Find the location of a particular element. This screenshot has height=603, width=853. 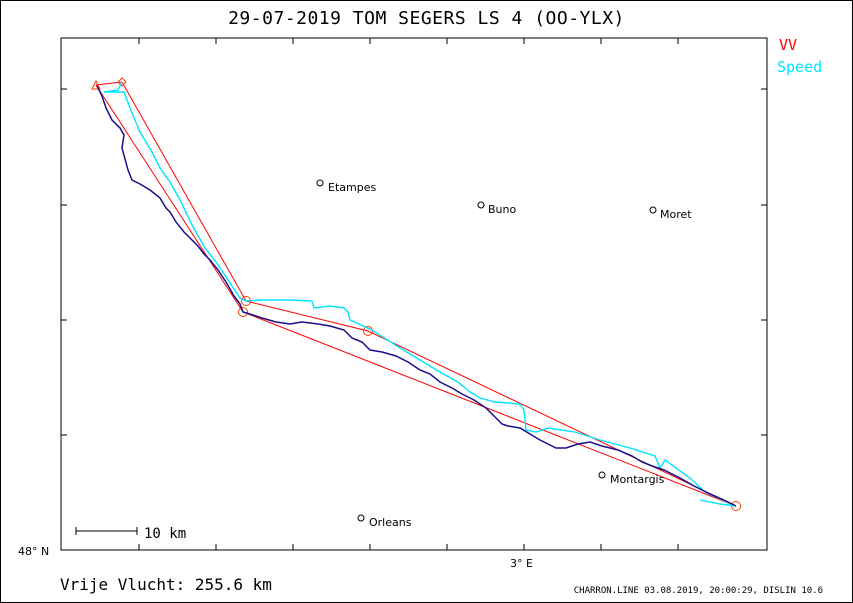

town-label: Buno is located at coordinates (502, 209).